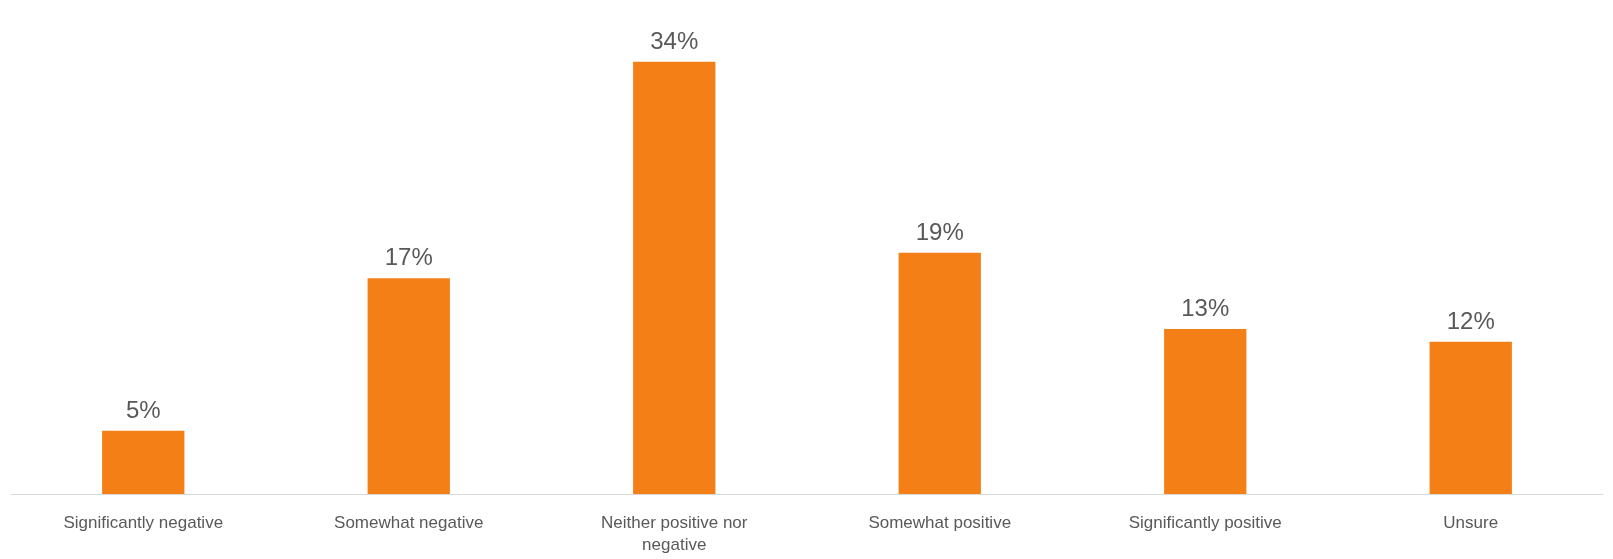 This screenshot has height=559, width=1613. Describe the element at coordinates (674, 40) in the screenshot. I see `data-label: 34%` at that location.